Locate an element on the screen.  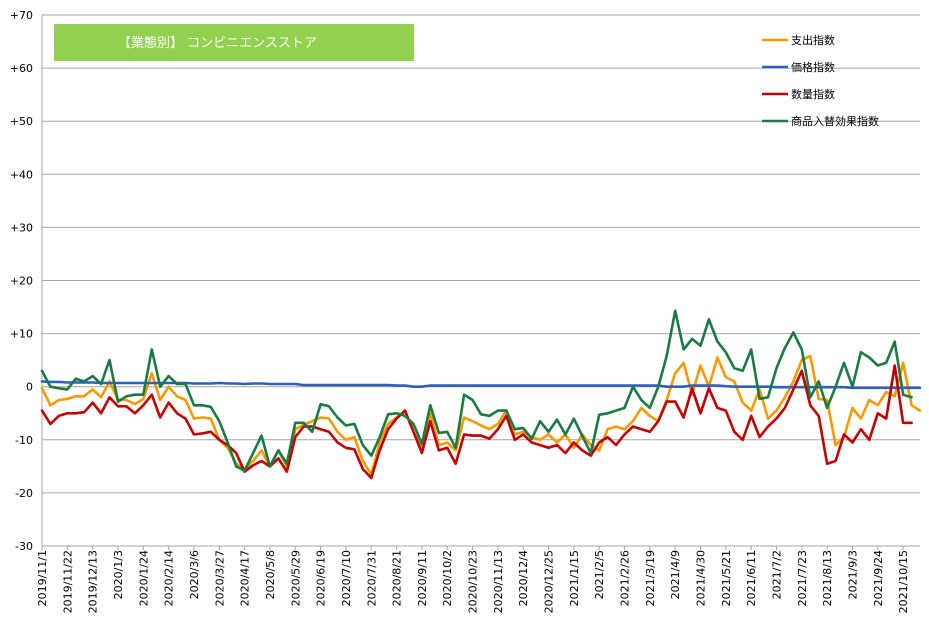
y-tick-label: -30 is located at coordinates (24, 546).